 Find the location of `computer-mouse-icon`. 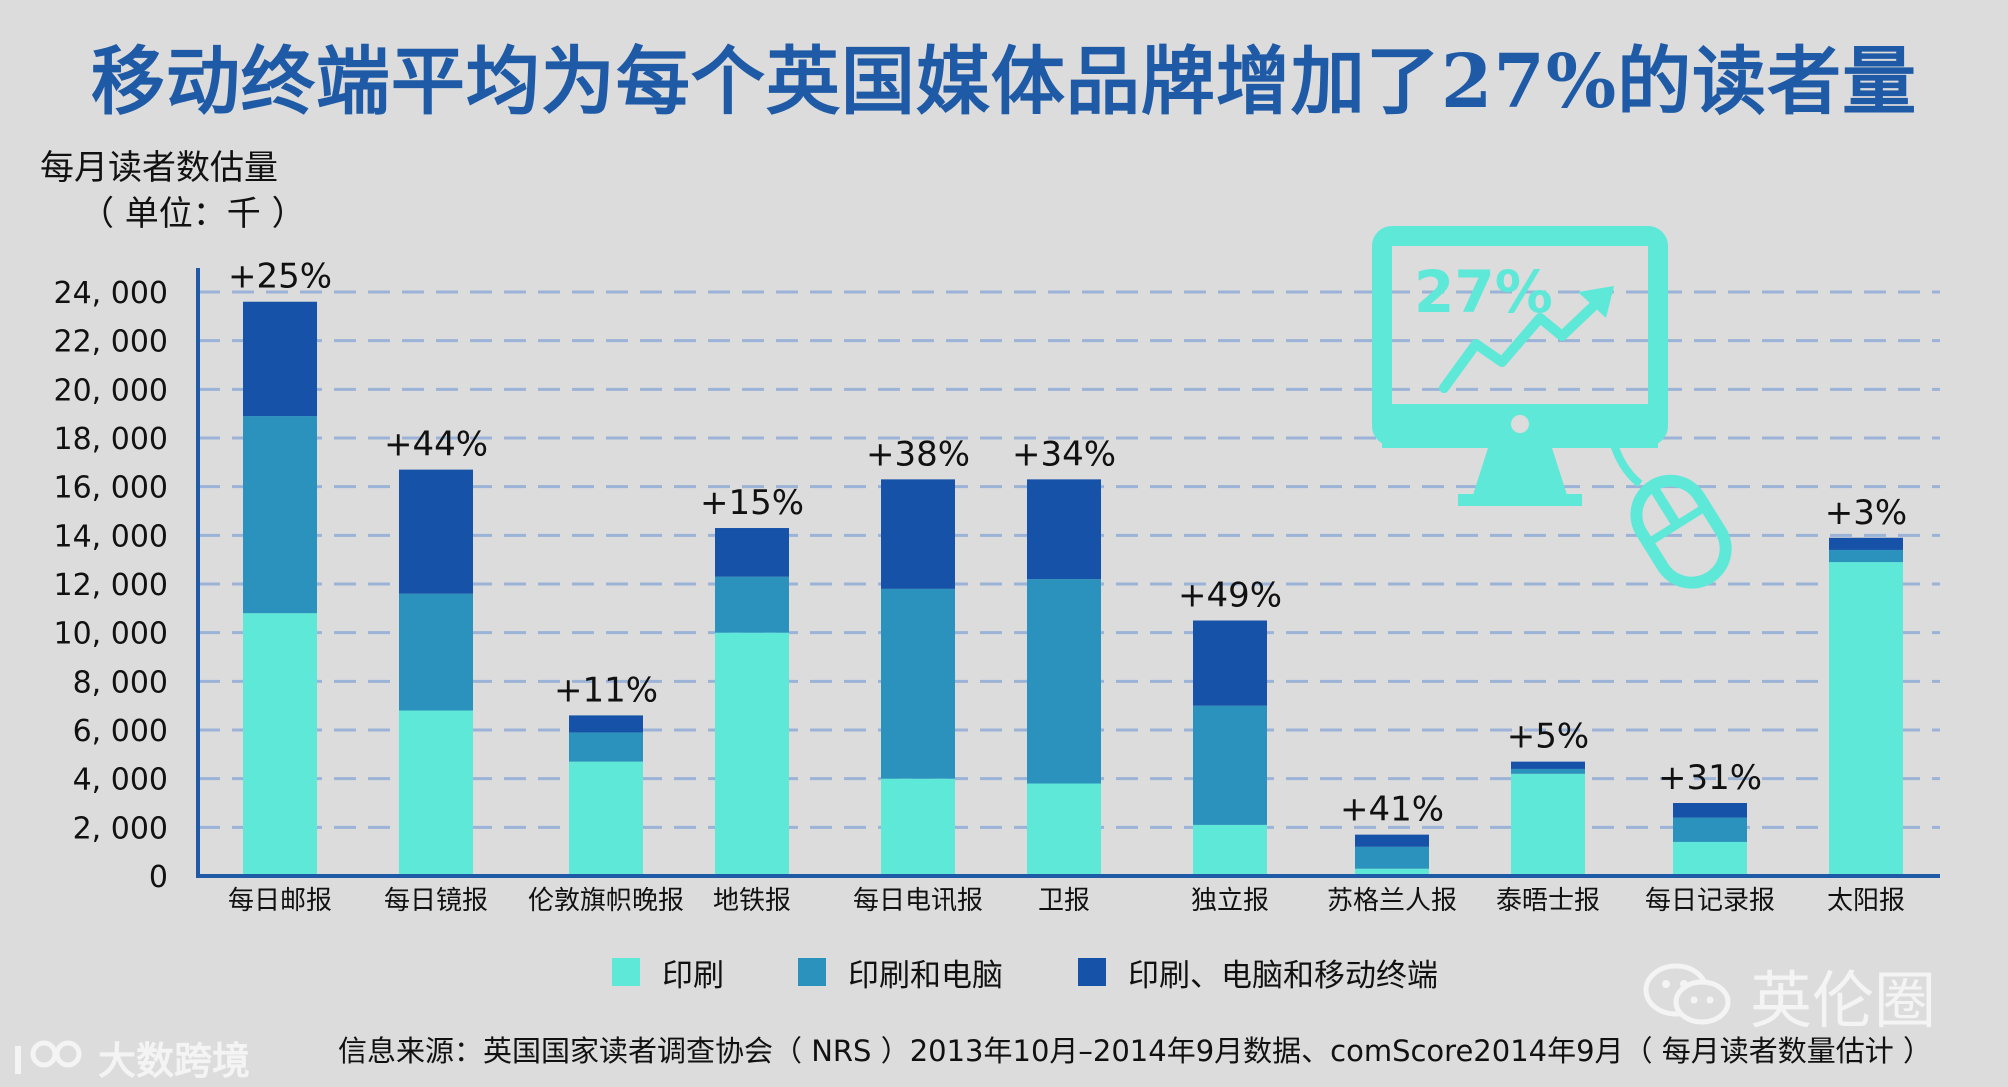

computer-mouse-icon is located at coordinates (1681, 531).